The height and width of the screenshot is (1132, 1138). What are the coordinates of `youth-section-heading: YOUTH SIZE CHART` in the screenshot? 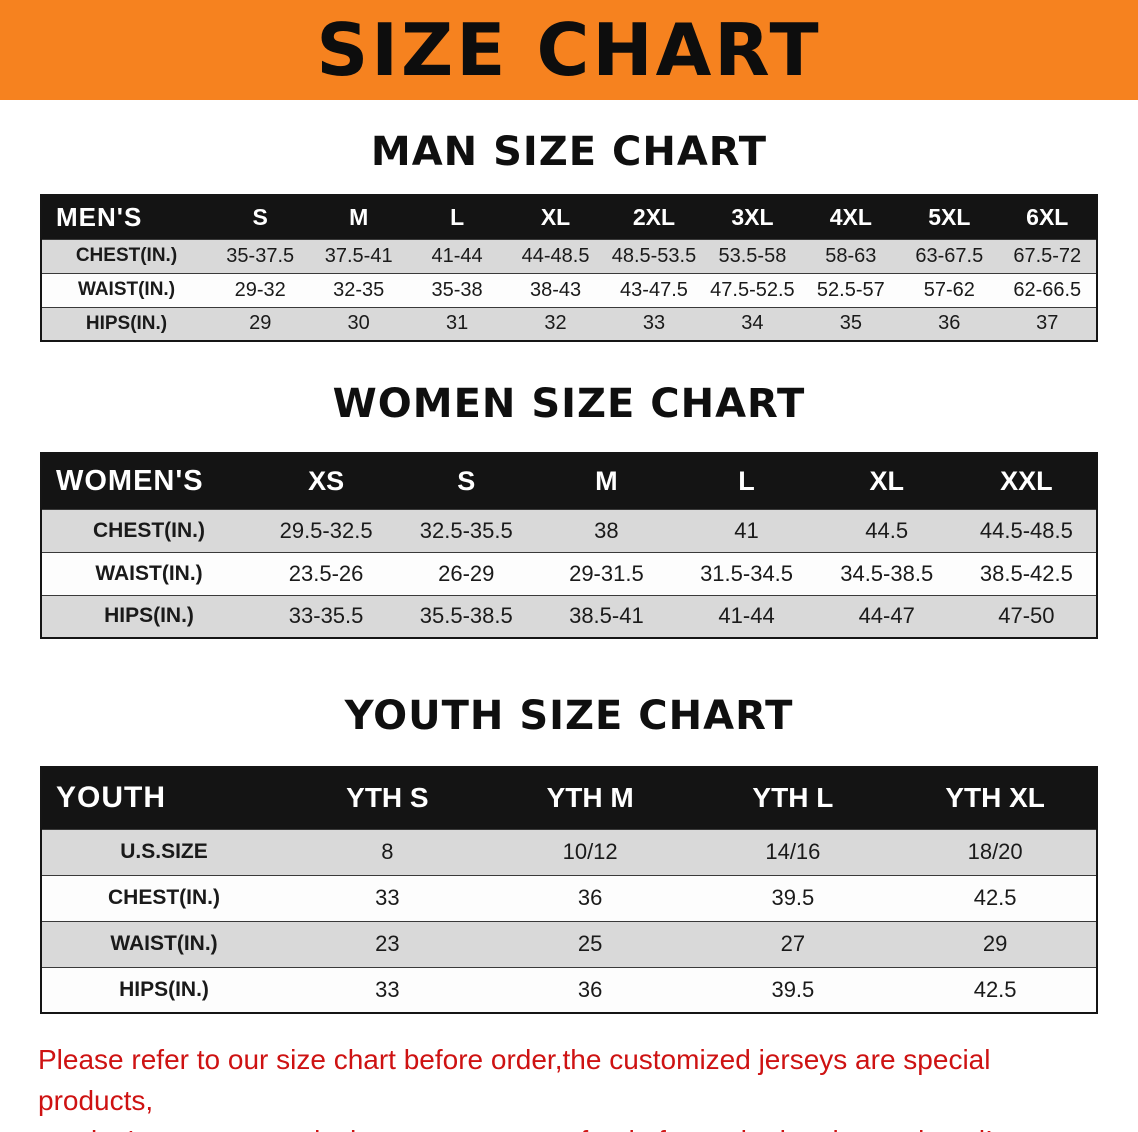 It's located at (569, 716).